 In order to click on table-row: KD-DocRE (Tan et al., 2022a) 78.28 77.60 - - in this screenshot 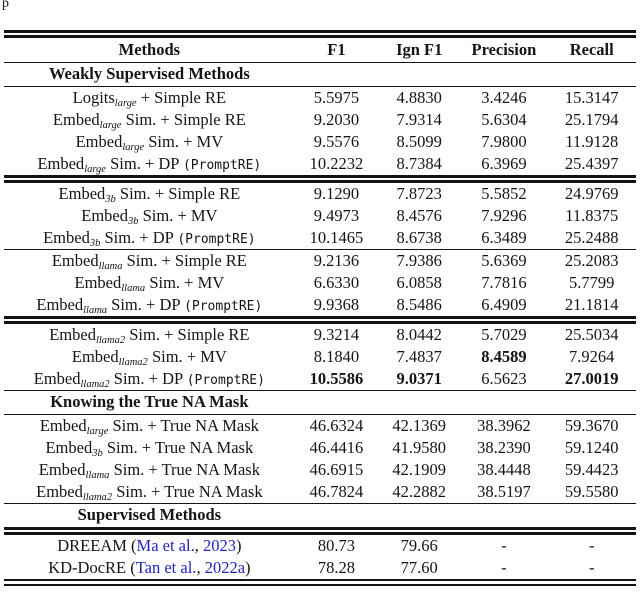, I will do `click(320, 568)`.